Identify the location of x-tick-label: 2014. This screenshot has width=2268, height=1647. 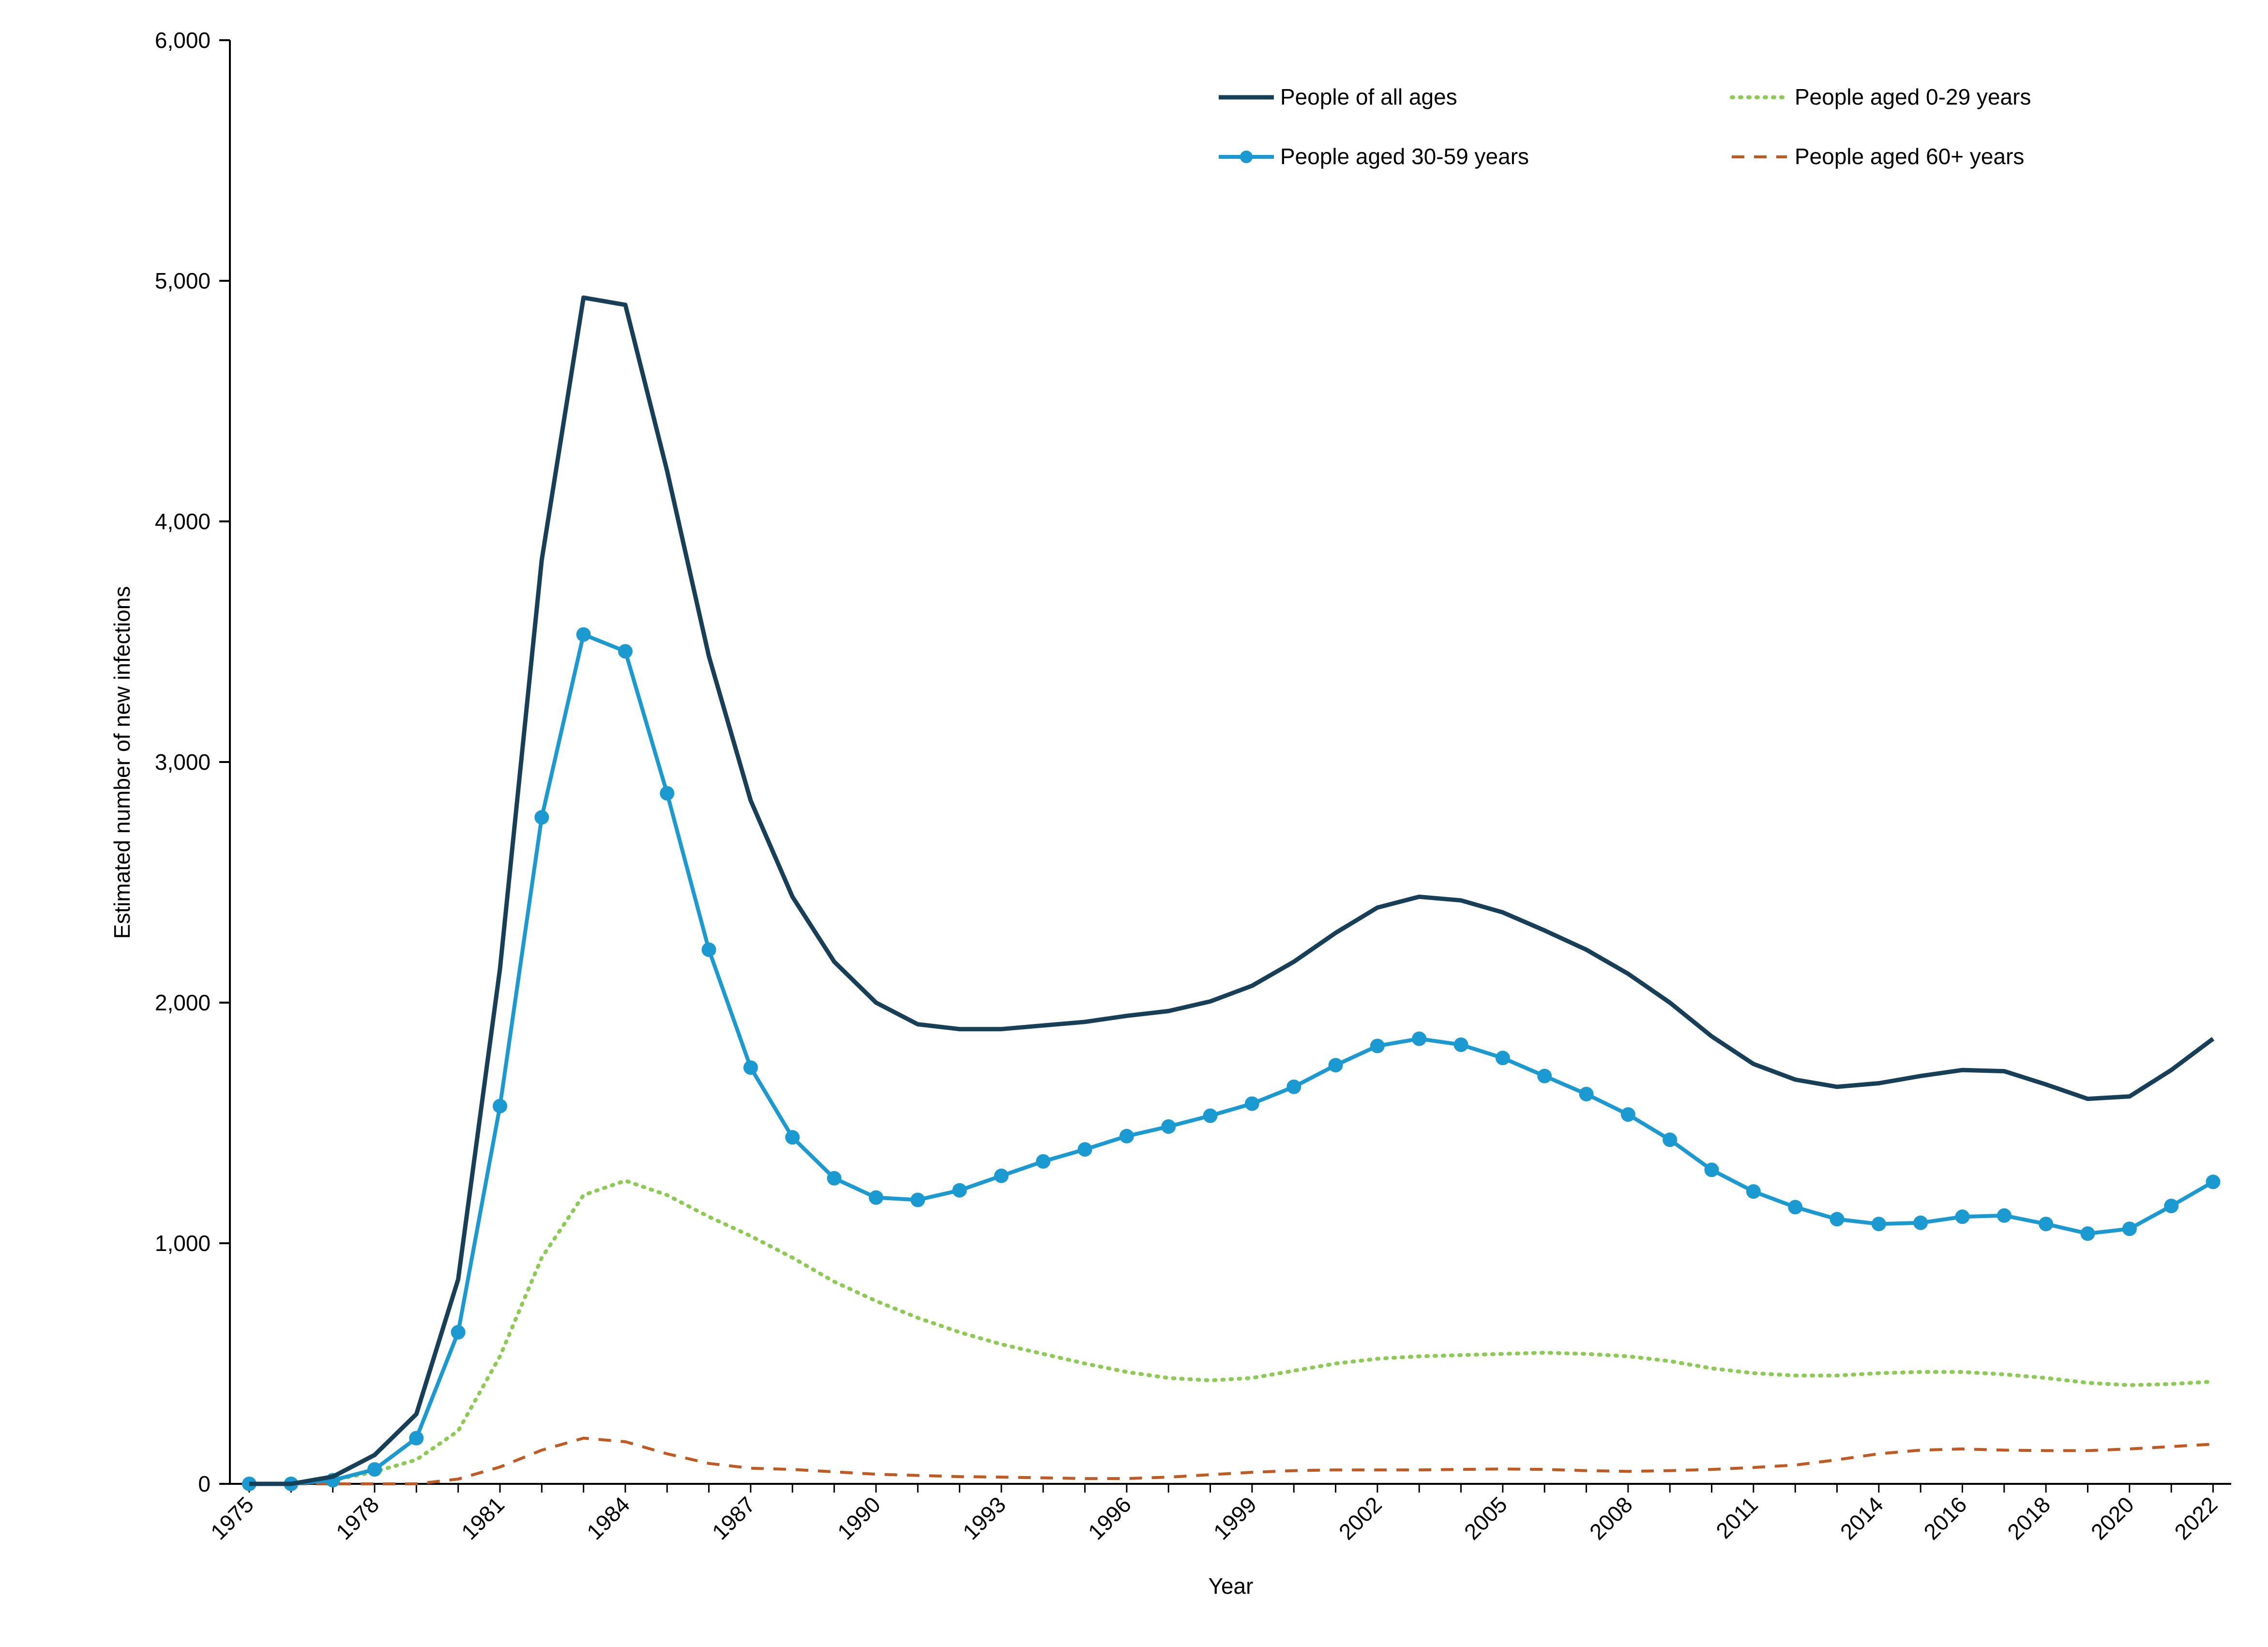
(1861, 1518).